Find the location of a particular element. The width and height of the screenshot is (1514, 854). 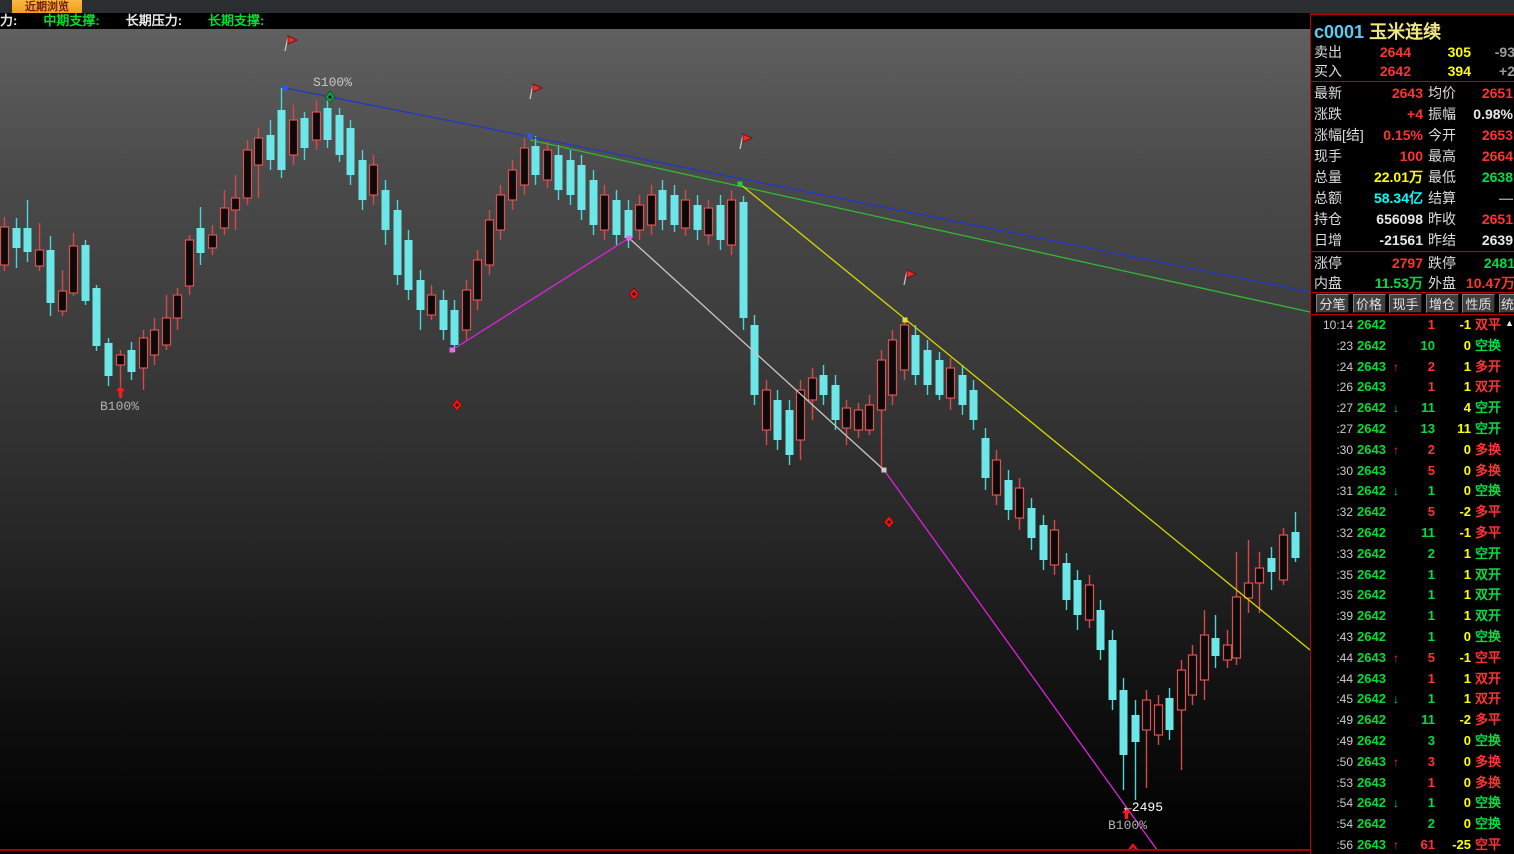

tab-3: 现手 is located at coordinates (1405, 303).